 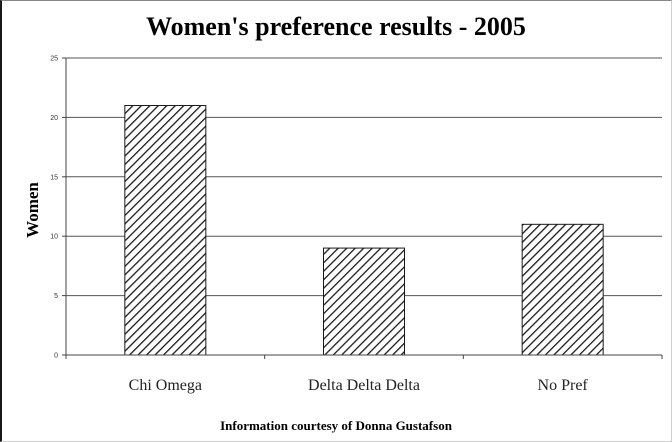 What do you see at coordinates (364, 301) in the screenshot?
I see `bar-delta-delta-delta` at bounding box center [364, 301].